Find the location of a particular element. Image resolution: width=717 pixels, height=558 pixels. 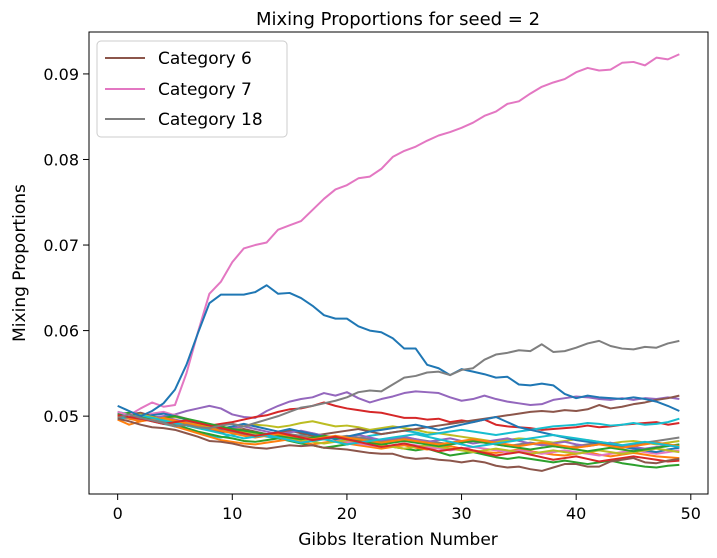

y-axis-ticks: 0.05 0.06 0.07 0.08 0.09 is located at coordinates (66, 245).